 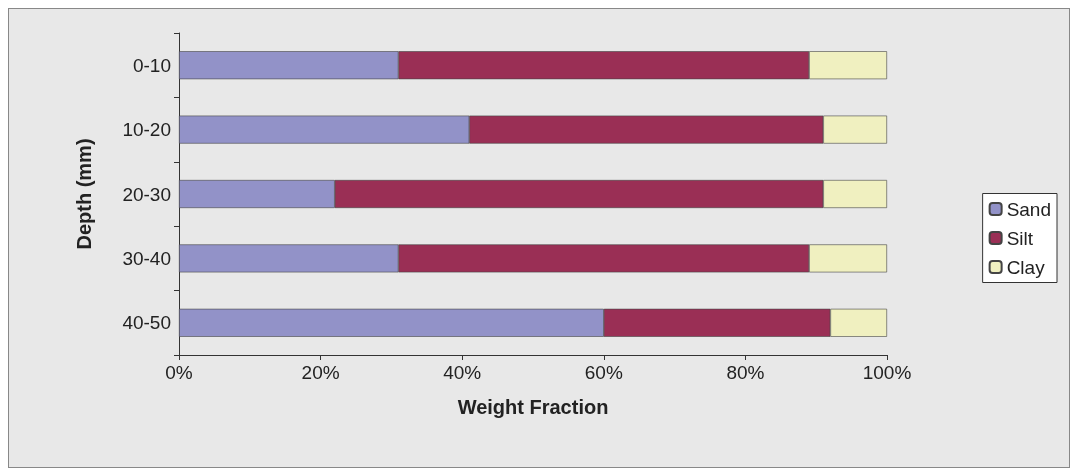 I want to click on x-tick-label: 100%, so click(x=887, y=372).